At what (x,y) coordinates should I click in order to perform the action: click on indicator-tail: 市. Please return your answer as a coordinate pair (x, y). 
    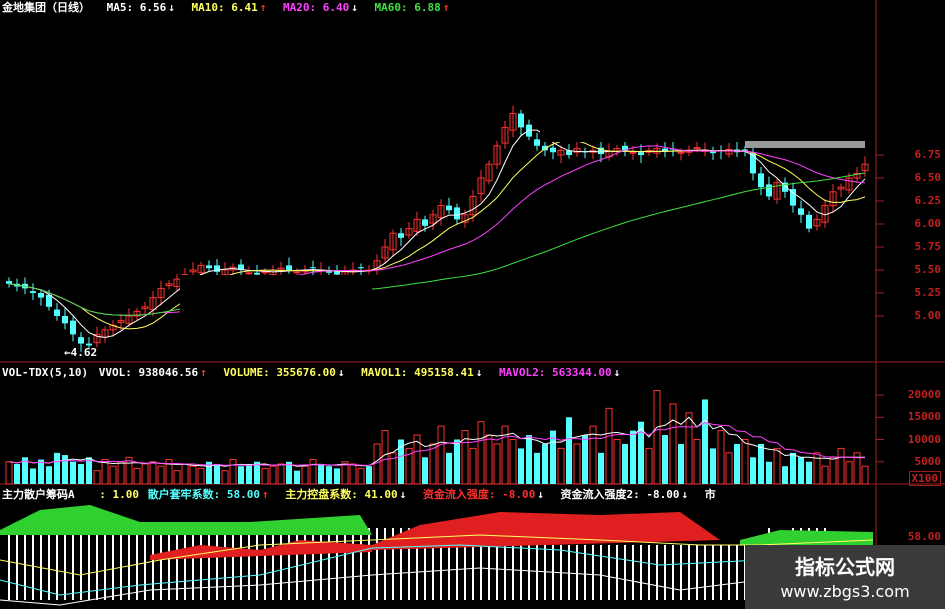
    Looking at the image, I should click on (710, 494).